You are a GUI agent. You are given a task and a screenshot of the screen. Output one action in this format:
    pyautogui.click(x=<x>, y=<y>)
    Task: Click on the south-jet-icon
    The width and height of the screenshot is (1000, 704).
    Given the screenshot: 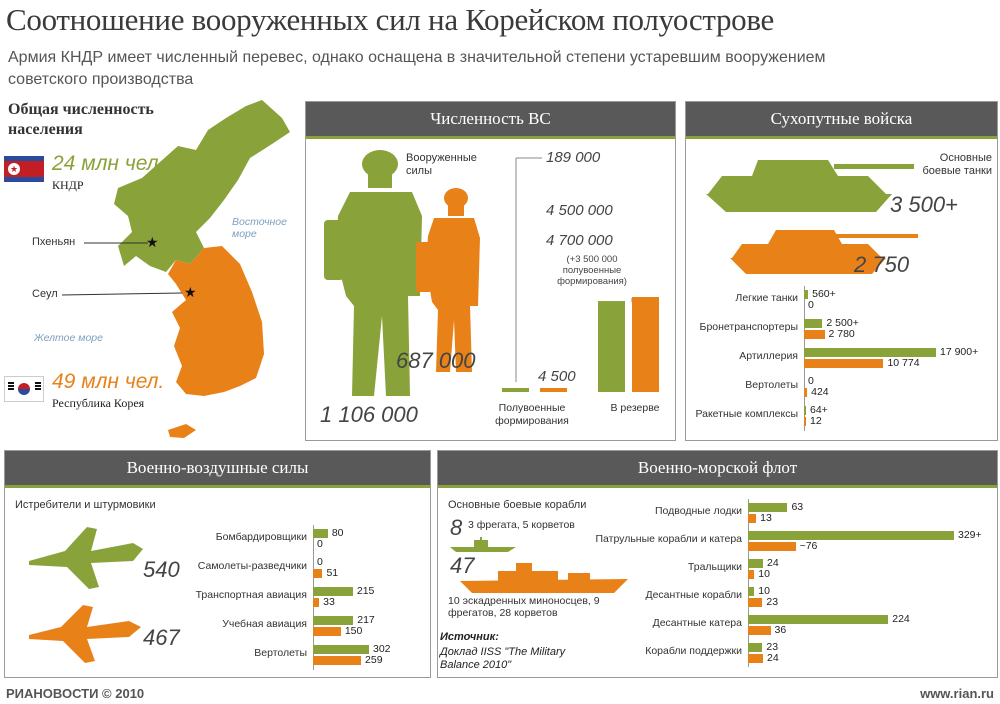 What is the action you would take?
    pyautogui.click(x=85, y=634)
    